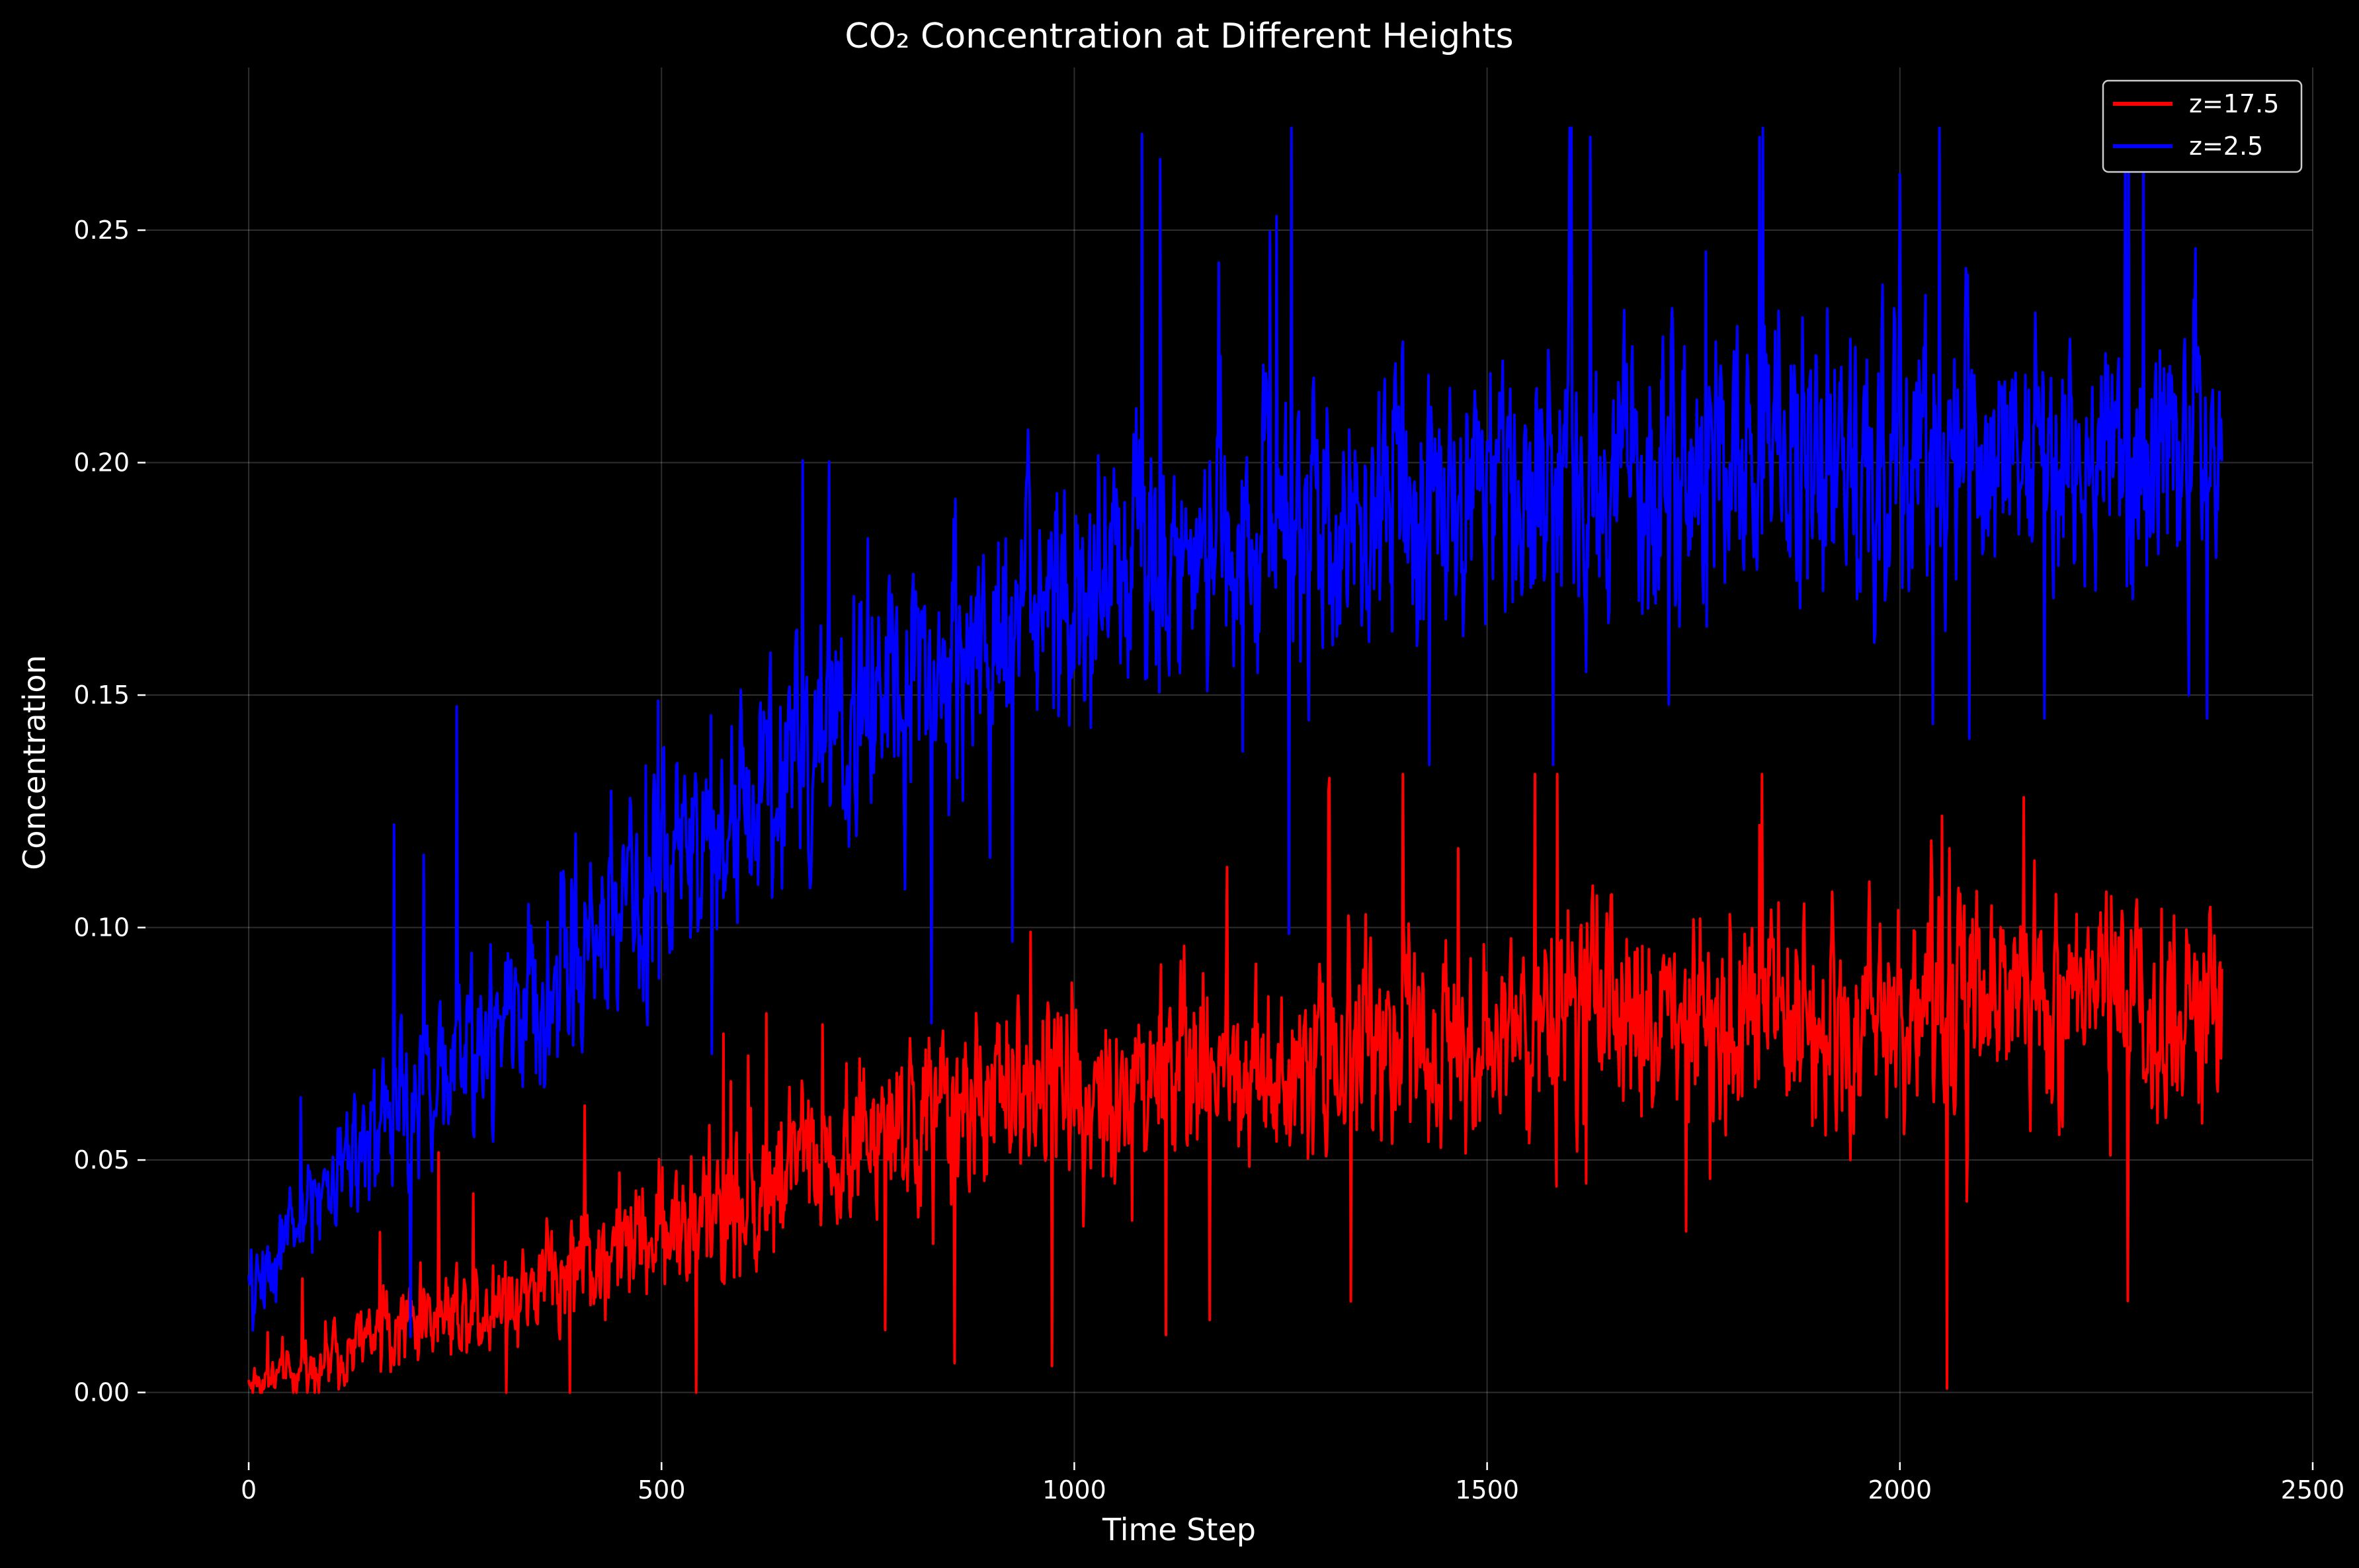  I want to click on chart-title: CO₂ Concentration at Different Heights, so click(1179, 36).